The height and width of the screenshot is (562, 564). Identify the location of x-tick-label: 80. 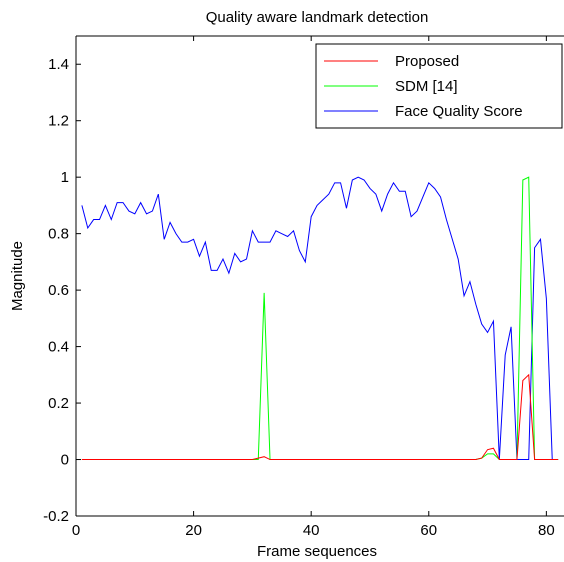
(546, 530).